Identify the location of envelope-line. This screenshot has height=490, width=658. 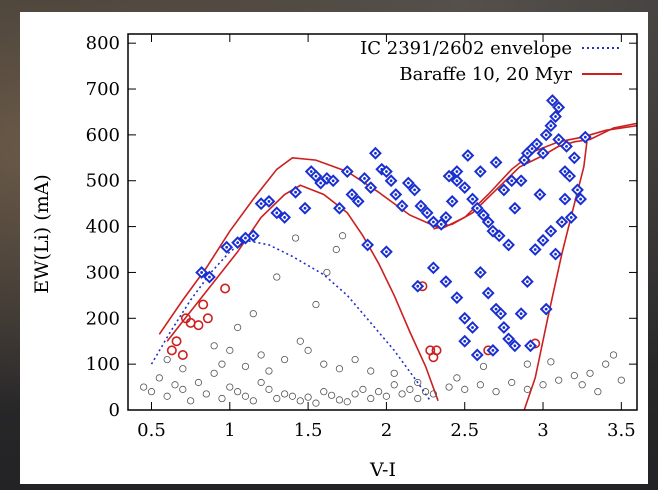
(290, 320).